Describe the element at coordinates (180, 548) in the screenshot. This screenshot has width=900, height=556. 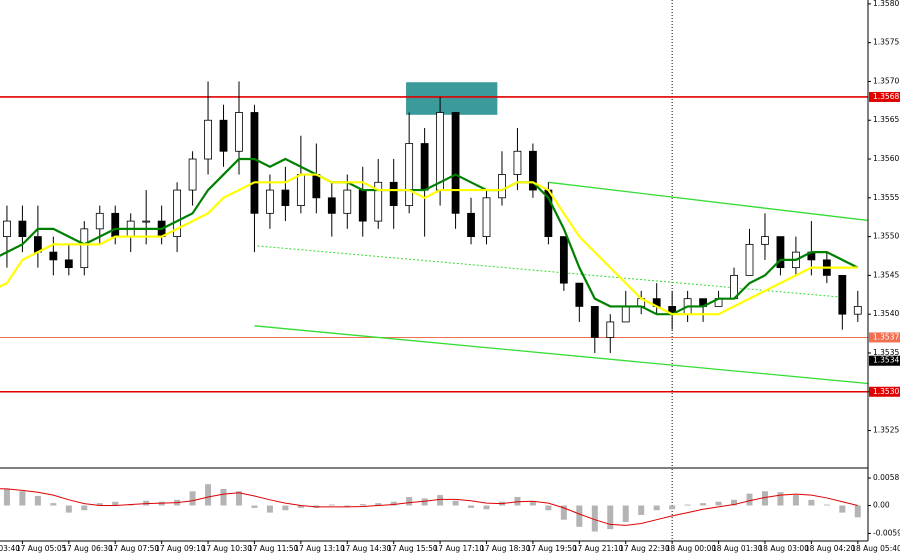
I see `x-tick-label: 17 Aug 09:10` at that location.